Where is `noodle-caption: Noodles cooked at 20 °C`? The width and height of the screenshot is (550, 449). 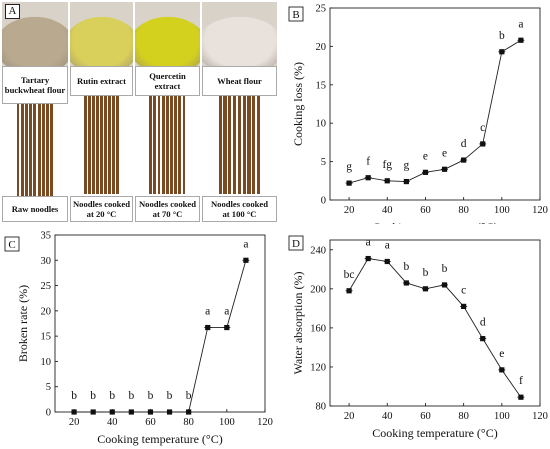
noodle-caption: Noodles cooked at 20 °C is located at coordinates (101, 209).